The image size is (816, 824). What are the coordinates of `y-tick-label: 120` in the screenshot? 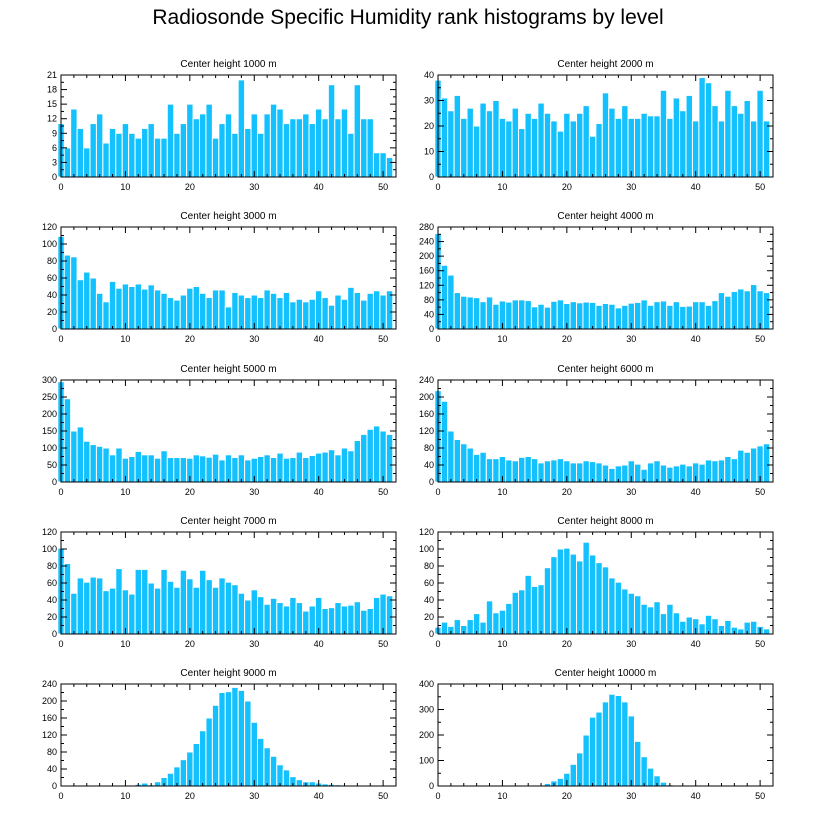 It's located at (49, 735).